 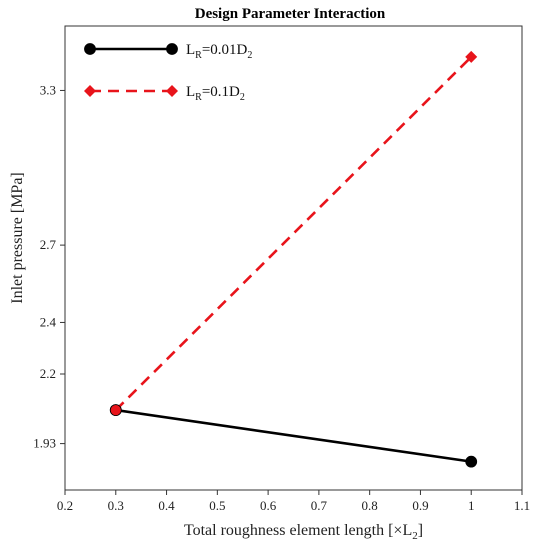 What do you see at coordinates (522, 505) in the screenshot?
I see `x-tick-label: 1.1` at bounding box center [522, 505].